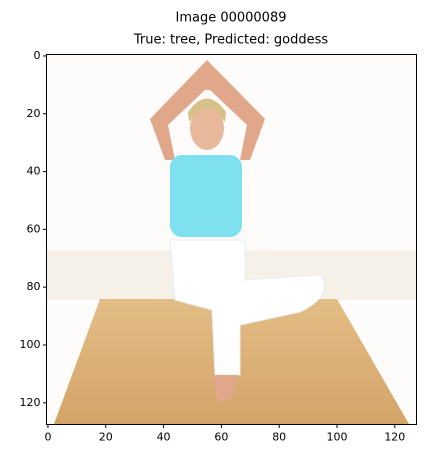 The height and width of the screenshot is (456, 425). Describe the element at coordinates (34, 228) in the screenshot. I see `y-tick-label: 60` at that location.